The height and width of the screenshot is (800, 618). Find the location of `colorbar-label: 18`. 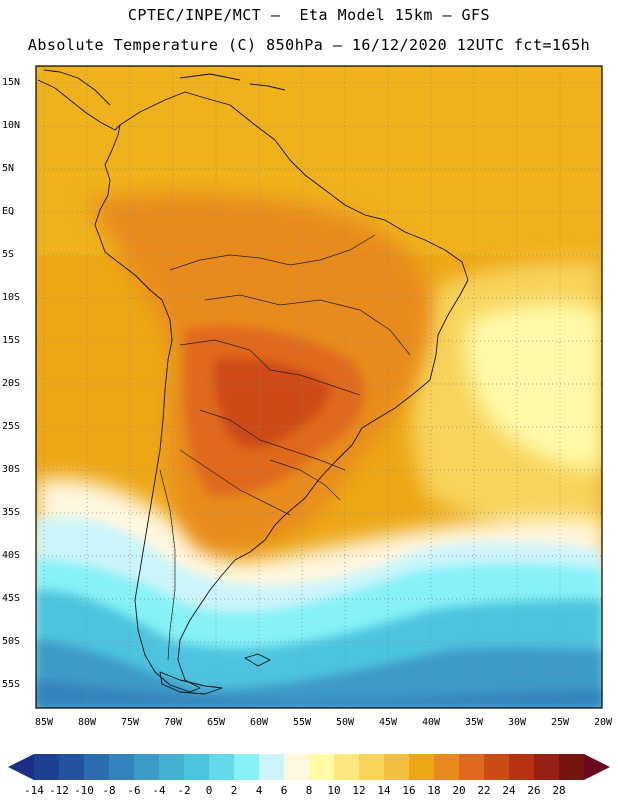

colorbar-label: 18 is located at coordinates (434, 790).